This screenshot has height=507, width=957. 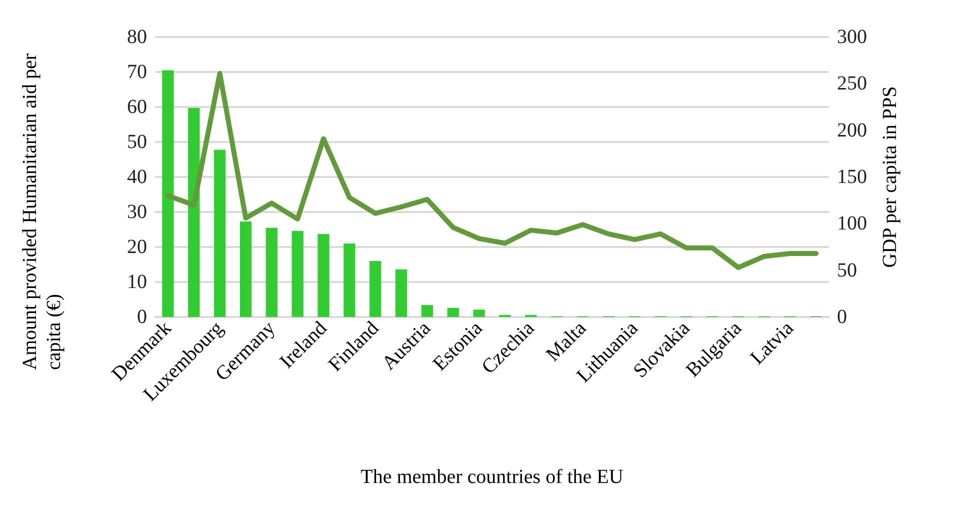 I want to click on y2-tick-label: 300, so click(x=852, y=37).